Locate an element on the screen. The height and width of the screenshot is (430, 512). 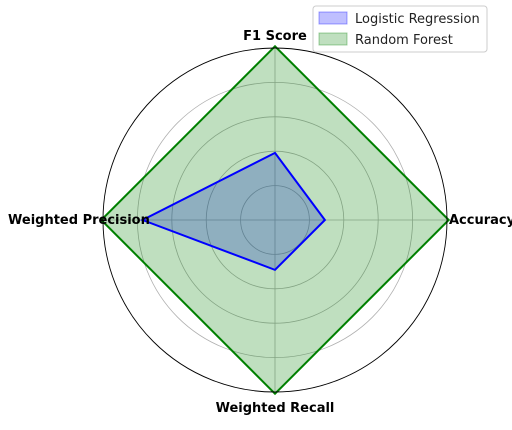
legend-frame is located at coordinates (400, 29).